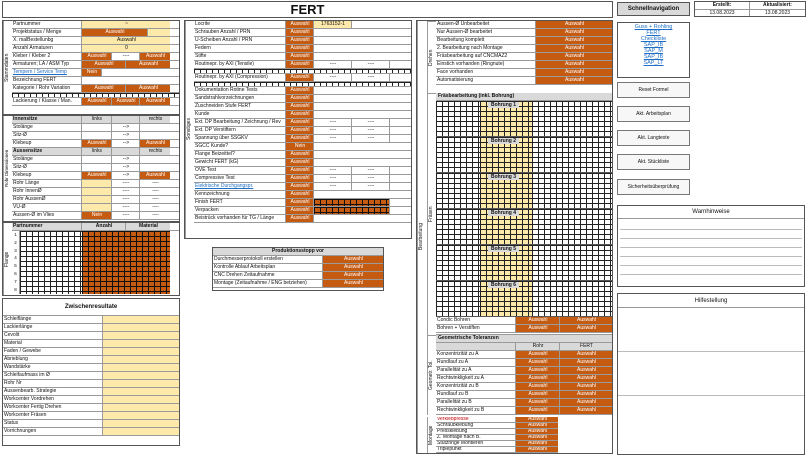 The width and height of the screenshot is (807, 456). What do you see at coordinates (104, 64) in the screenshot?
I see `armaturen-la-select: Auswahl` at bounding box center [104, 64].